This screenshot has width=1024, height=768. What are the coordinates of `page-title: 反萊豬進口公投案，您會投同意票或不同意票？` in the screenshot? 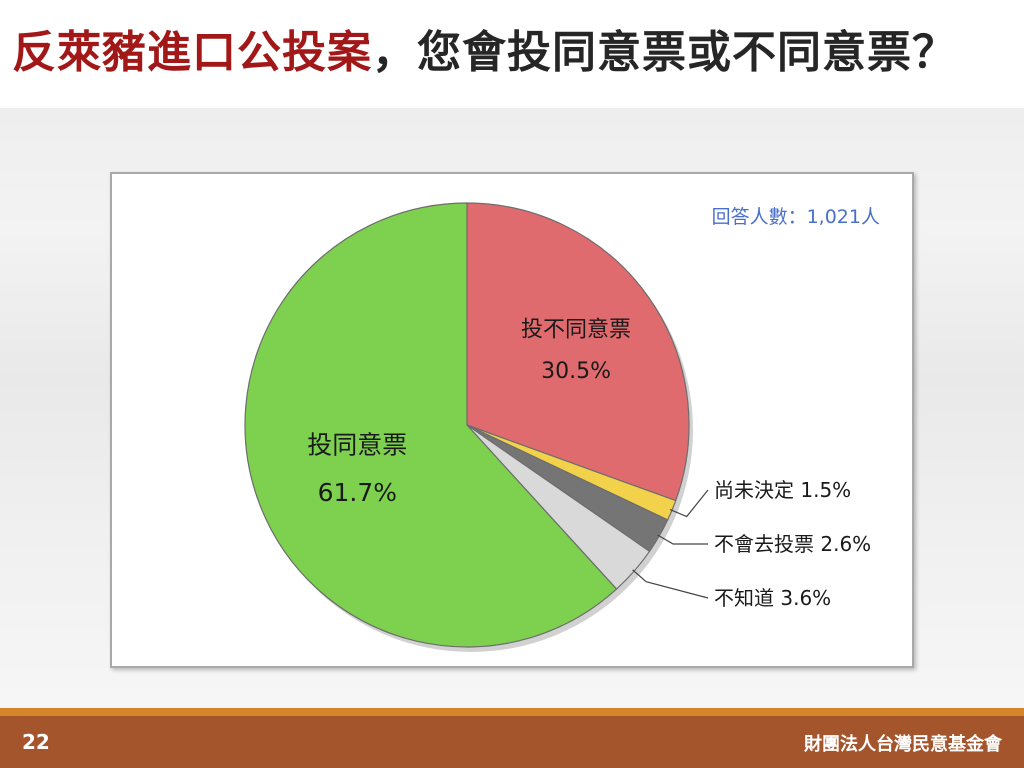 It's located at (484, 53).